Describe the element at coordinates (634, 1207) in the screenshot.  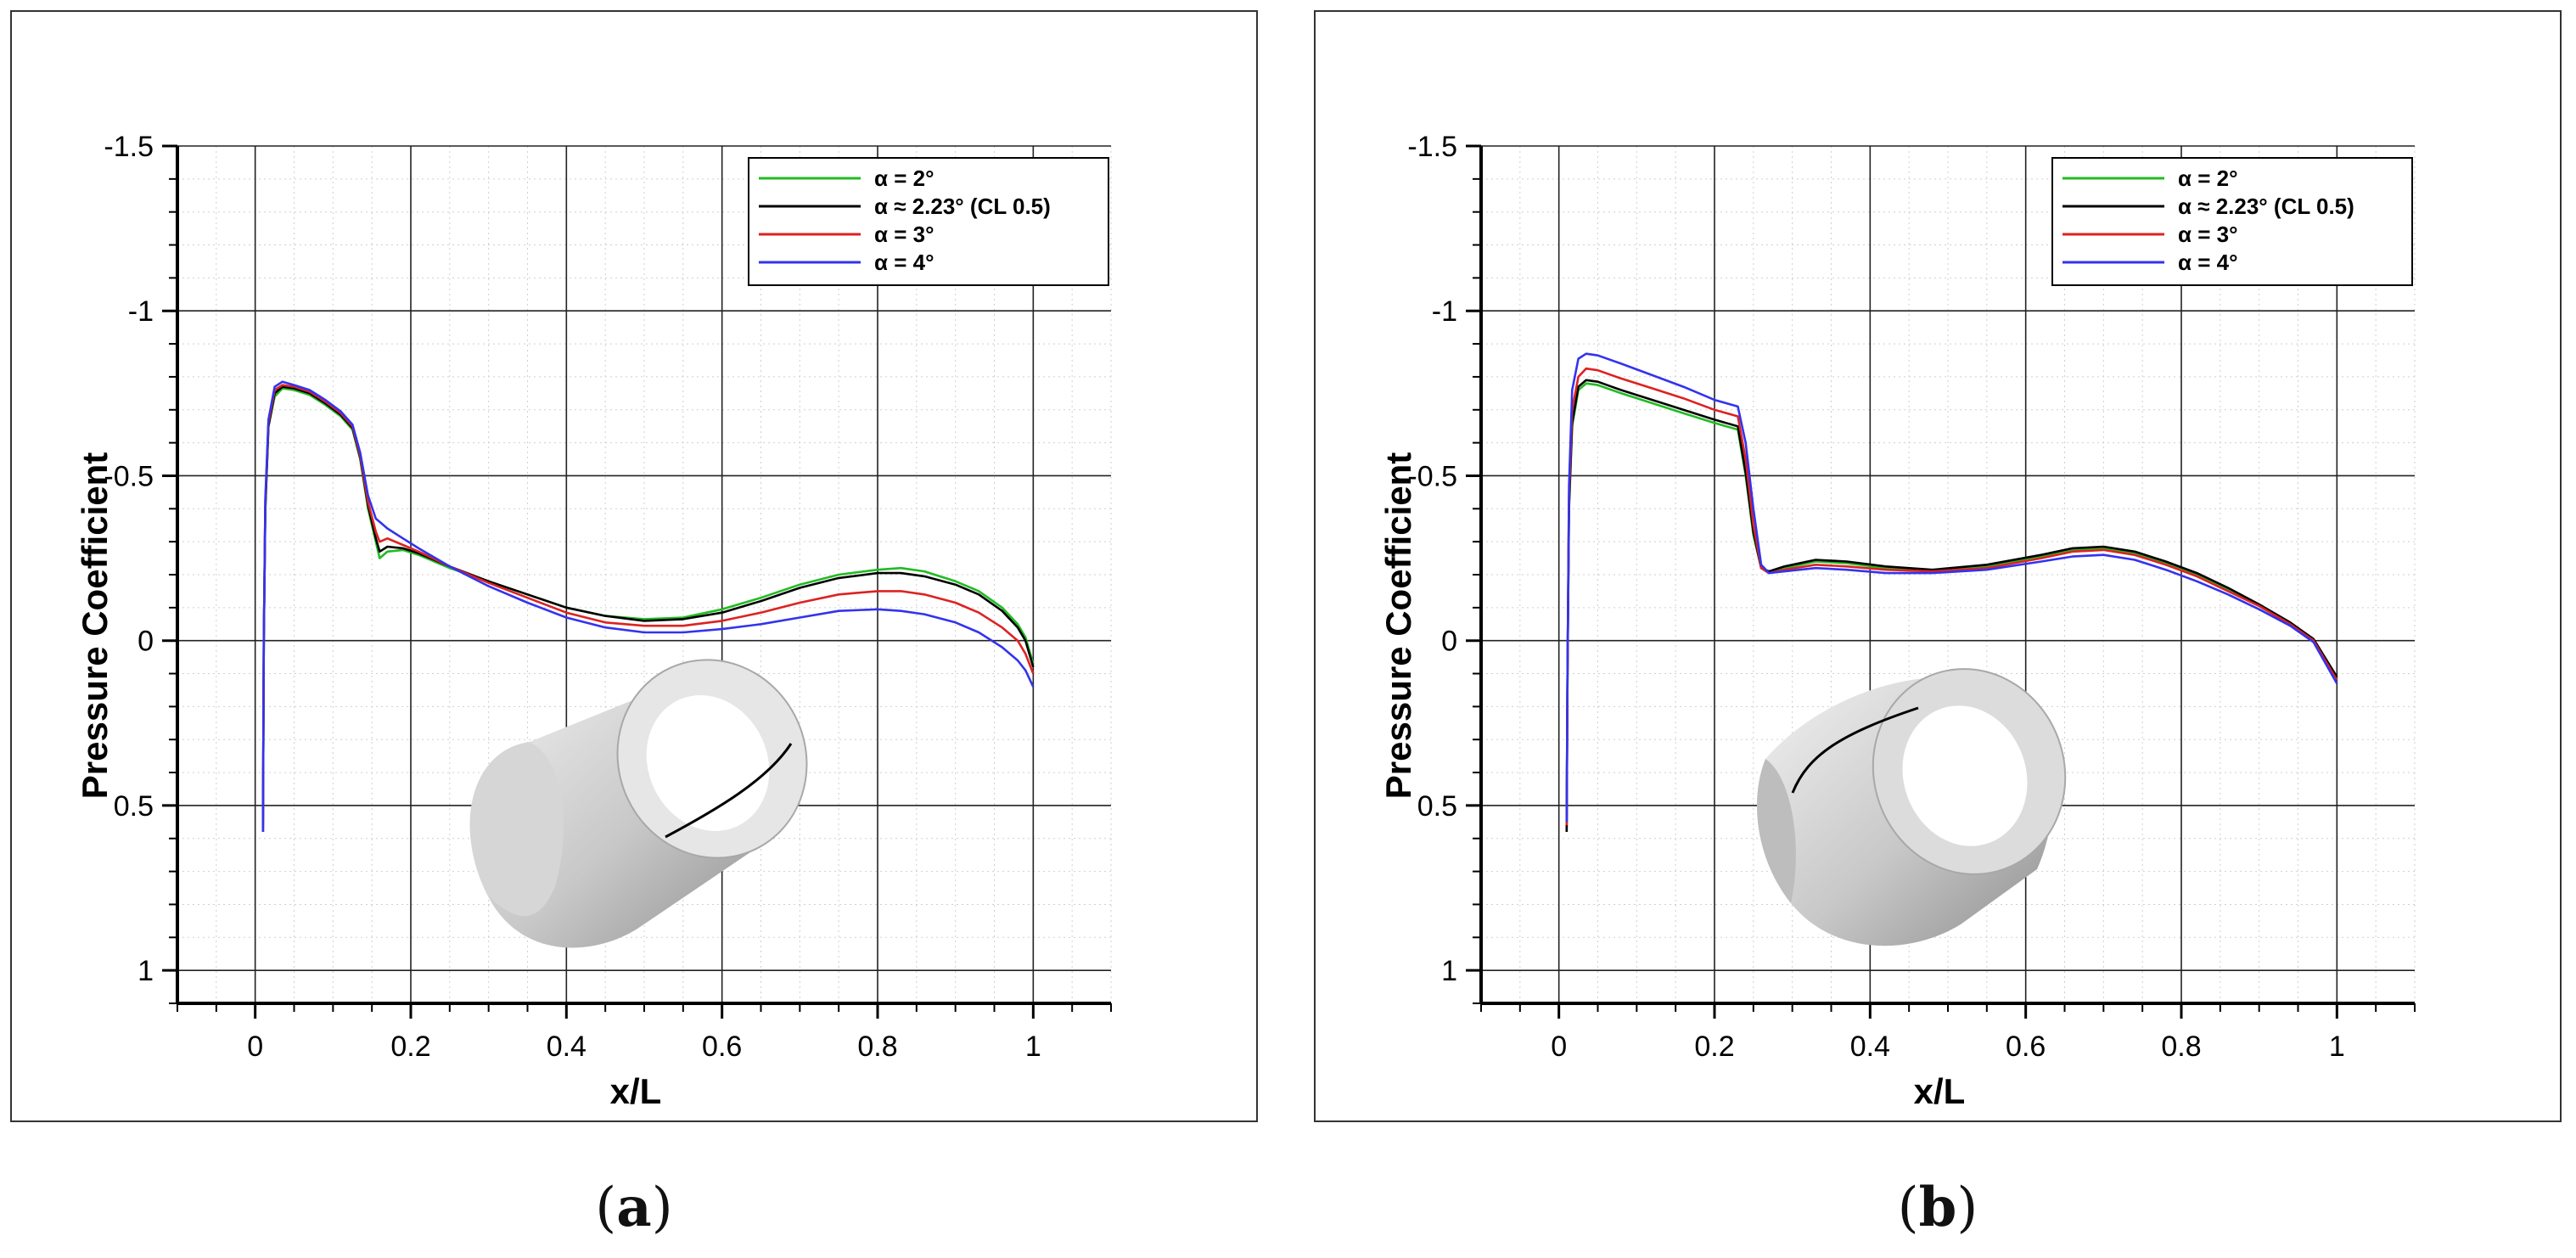
I see `caption-a: (a)` at that location.